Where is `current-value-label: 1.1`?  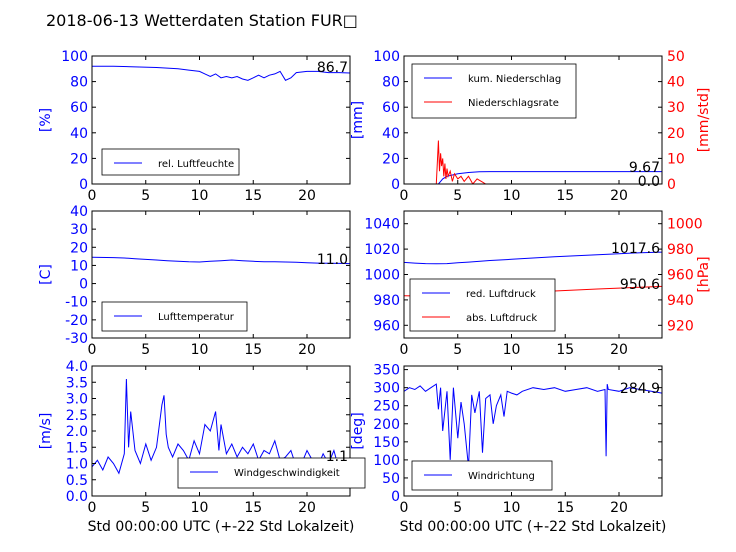
current-value-label: 1.1 is located at coordinates (337, 457).